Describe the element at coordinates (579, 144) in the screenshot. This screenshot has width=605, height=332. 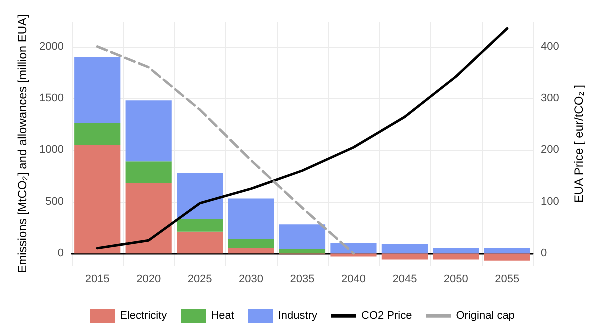
I see `y2-axis-title: EUA Price [ eur/tCO₂ ]` at that location.